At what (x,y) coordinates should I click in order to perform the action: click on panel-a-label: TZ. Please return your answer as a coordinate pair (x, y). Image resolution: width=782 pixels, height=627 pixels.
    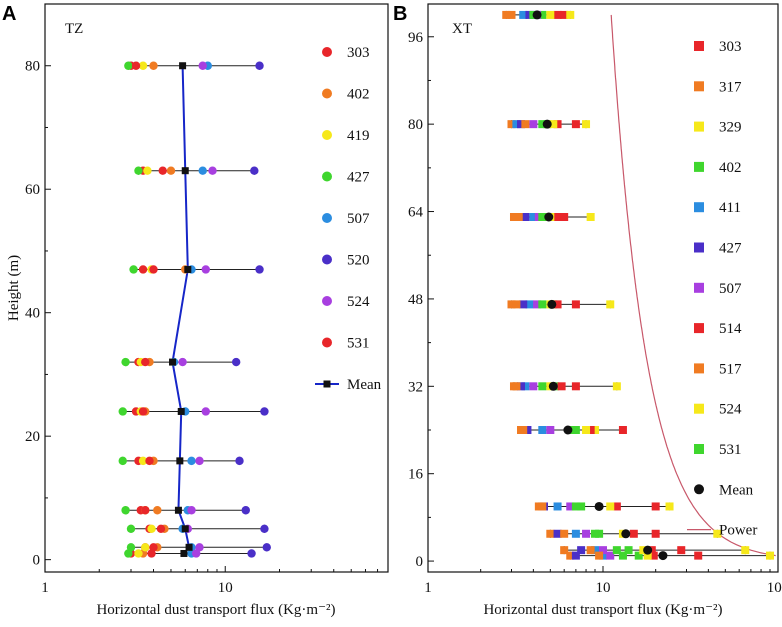
    Looking at the image, I should click on (74, 29).